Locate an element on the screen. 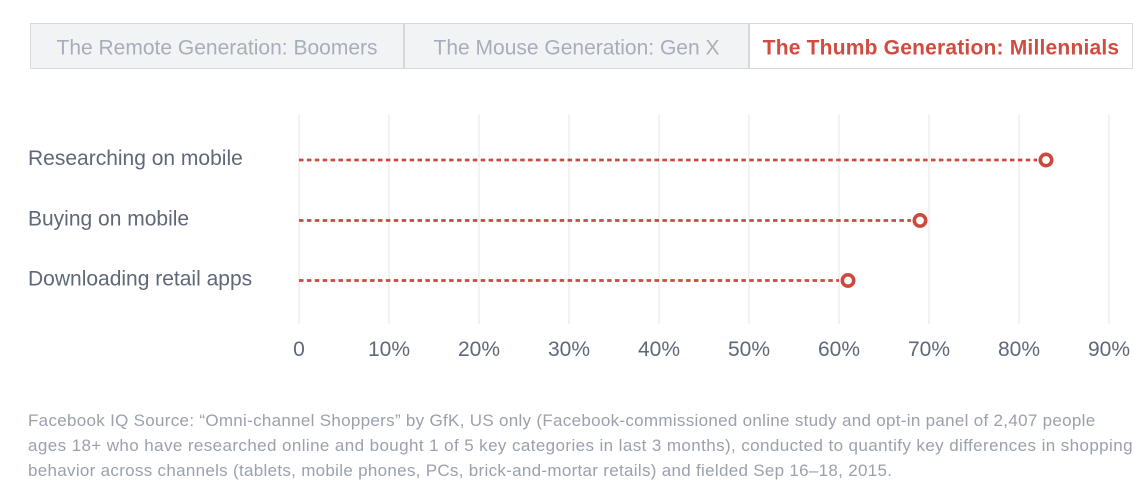 The height and width of the screenshot is (498, 1133). svg-text: 70% is located at coordinates (929, 349).